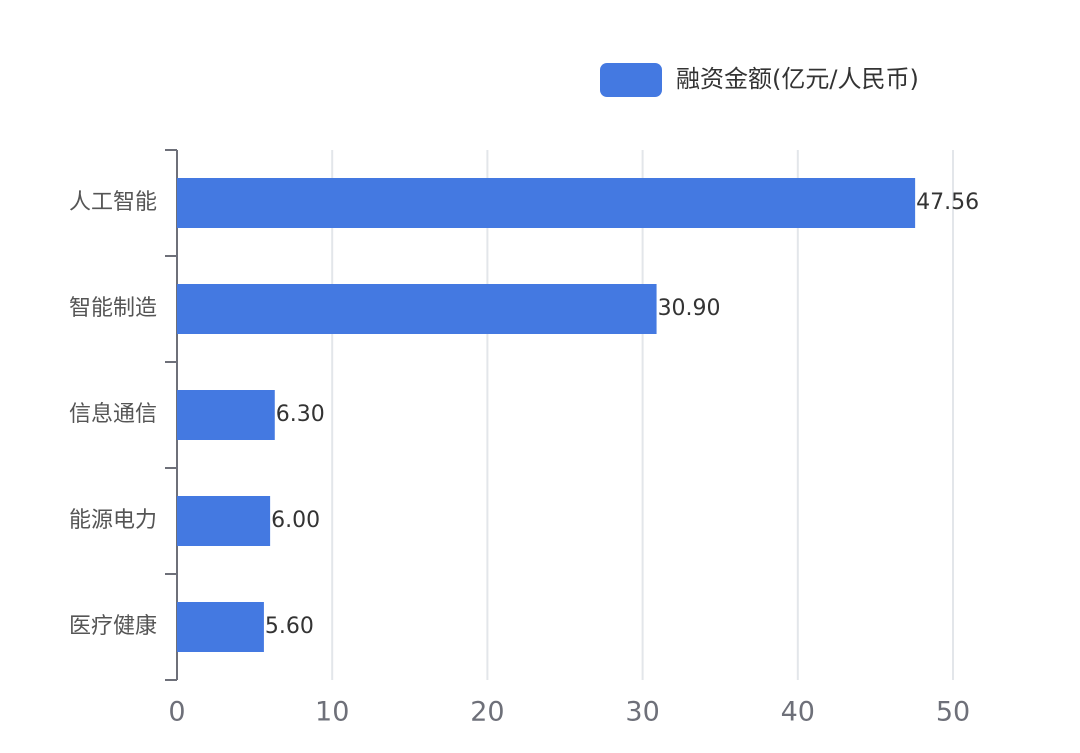  Describe the element at coordinates (953, 712) in the screenshot. I see `x-tick-label: 50` at that location.